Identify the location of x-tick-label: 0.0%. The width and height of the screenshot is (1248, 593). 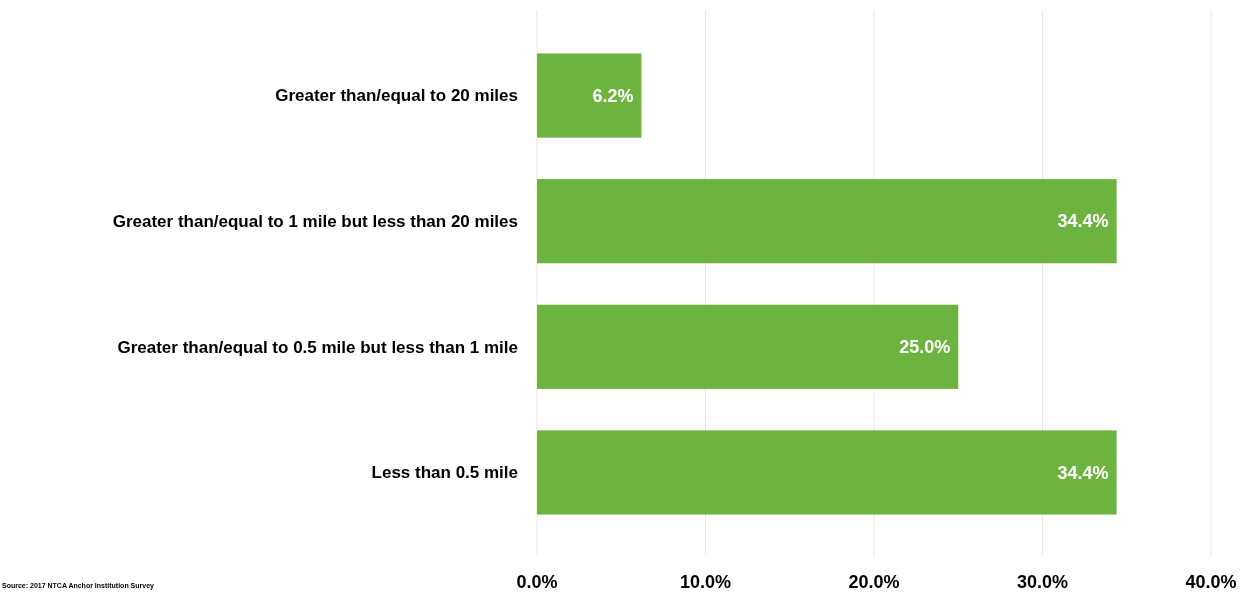
(537, 582).